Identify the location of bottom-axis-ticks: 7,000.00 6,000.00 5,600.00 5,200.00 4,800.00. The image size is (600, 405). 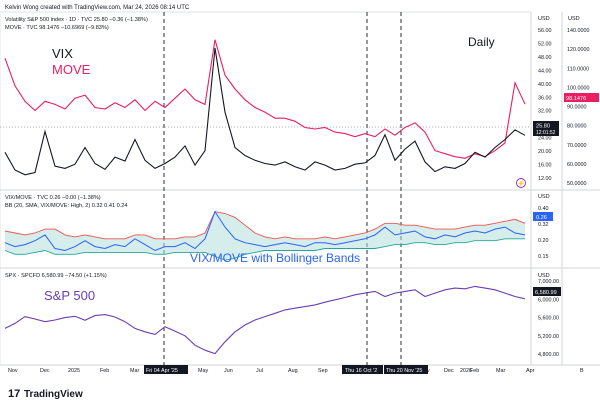
(548, 318).